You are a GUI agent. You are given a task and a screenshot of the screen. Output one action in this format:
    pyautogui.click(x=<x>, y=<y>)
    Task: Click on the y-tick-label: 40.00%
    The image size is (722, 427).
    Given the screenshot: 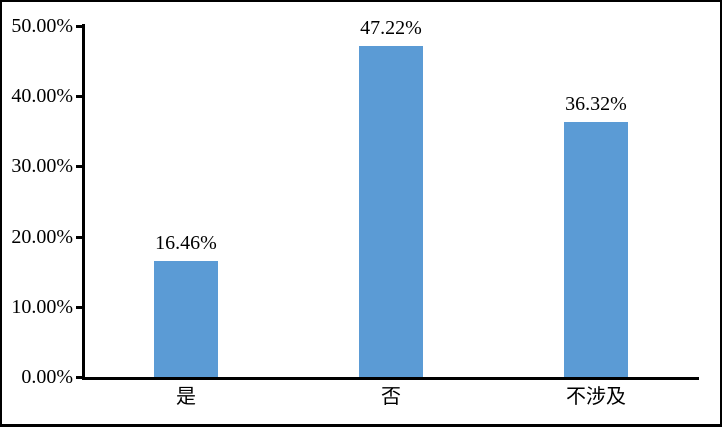 What is the action you would take?
    pyautogui.click(x=42, y=96)
    